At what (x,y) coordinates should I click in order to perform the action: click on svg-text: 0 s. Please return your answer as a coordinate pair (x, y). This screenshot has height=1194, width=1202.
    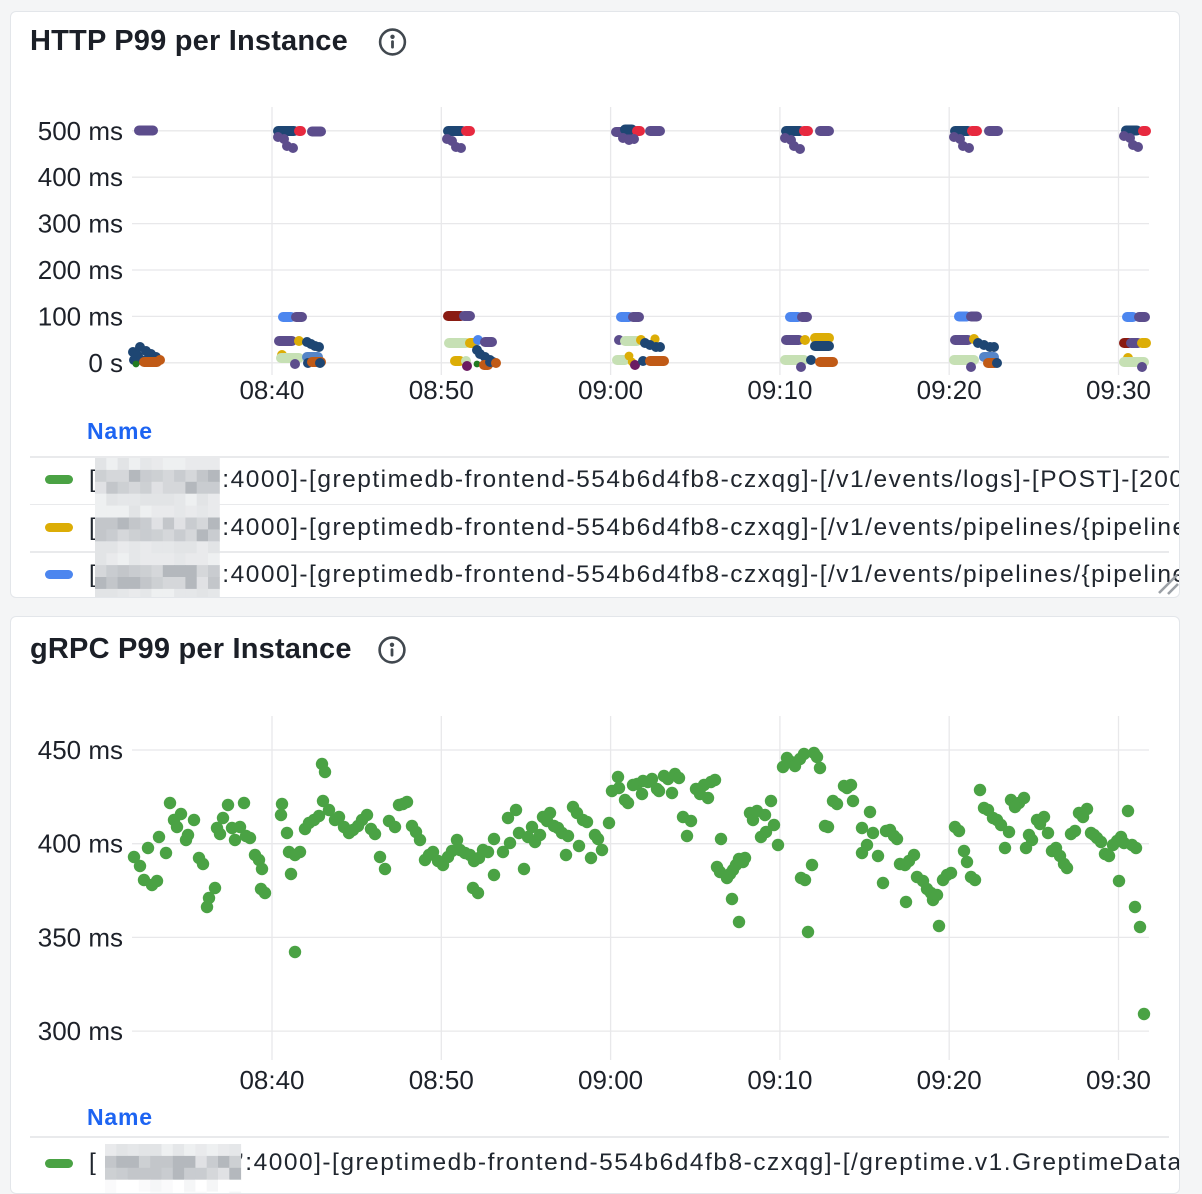
    Looking at the image, I should click on (105, 363).